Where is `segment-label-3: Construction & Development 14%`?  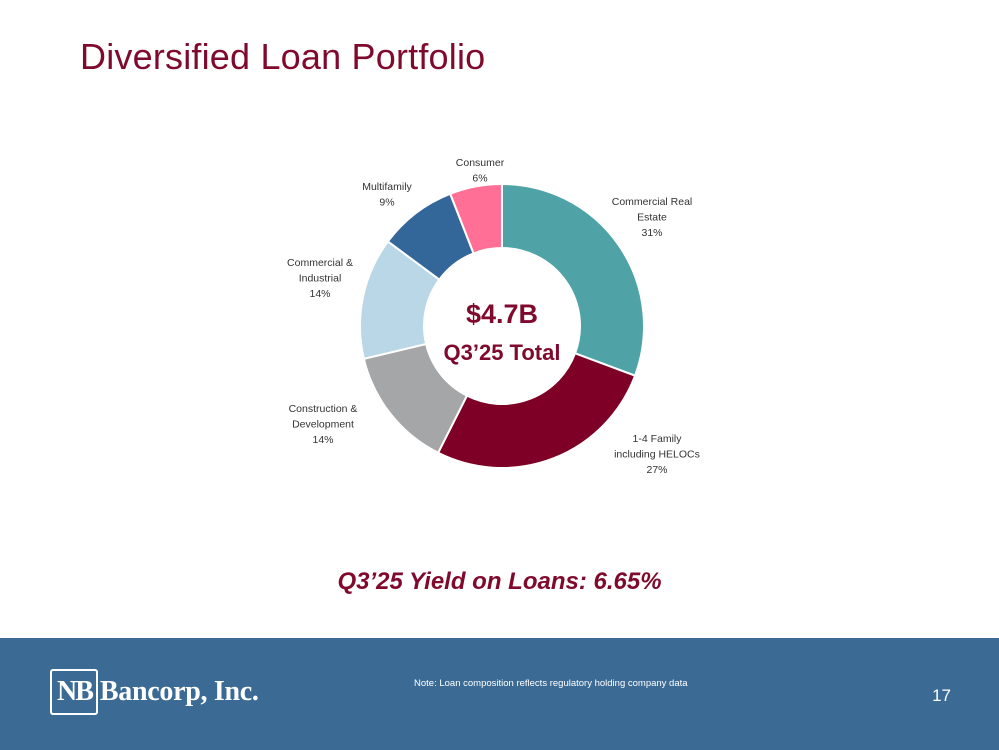
segment-label-3: Construction & Development 14% is located at coordinates (323, 424).